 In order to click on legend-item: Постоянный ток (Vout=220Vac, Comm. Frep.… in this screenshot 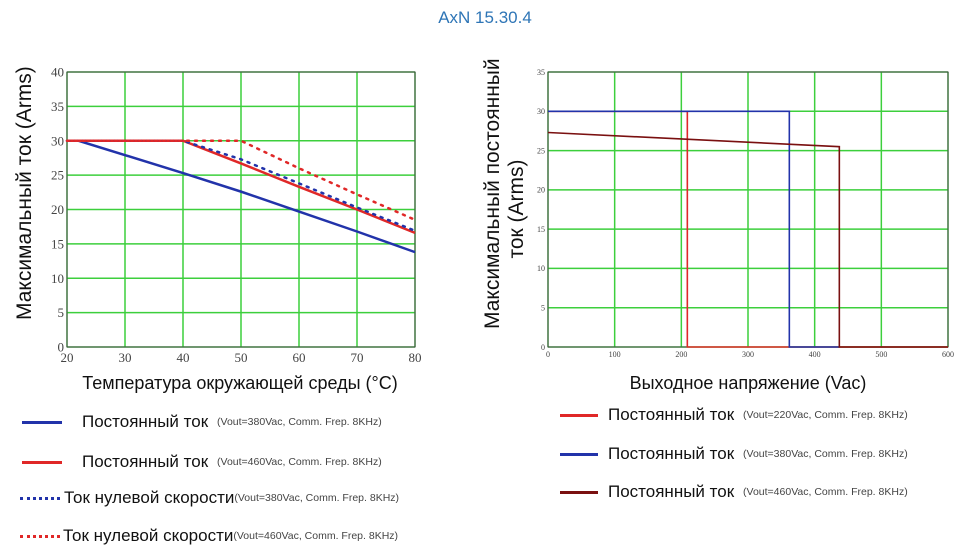, I will do `click(734, 415)`.